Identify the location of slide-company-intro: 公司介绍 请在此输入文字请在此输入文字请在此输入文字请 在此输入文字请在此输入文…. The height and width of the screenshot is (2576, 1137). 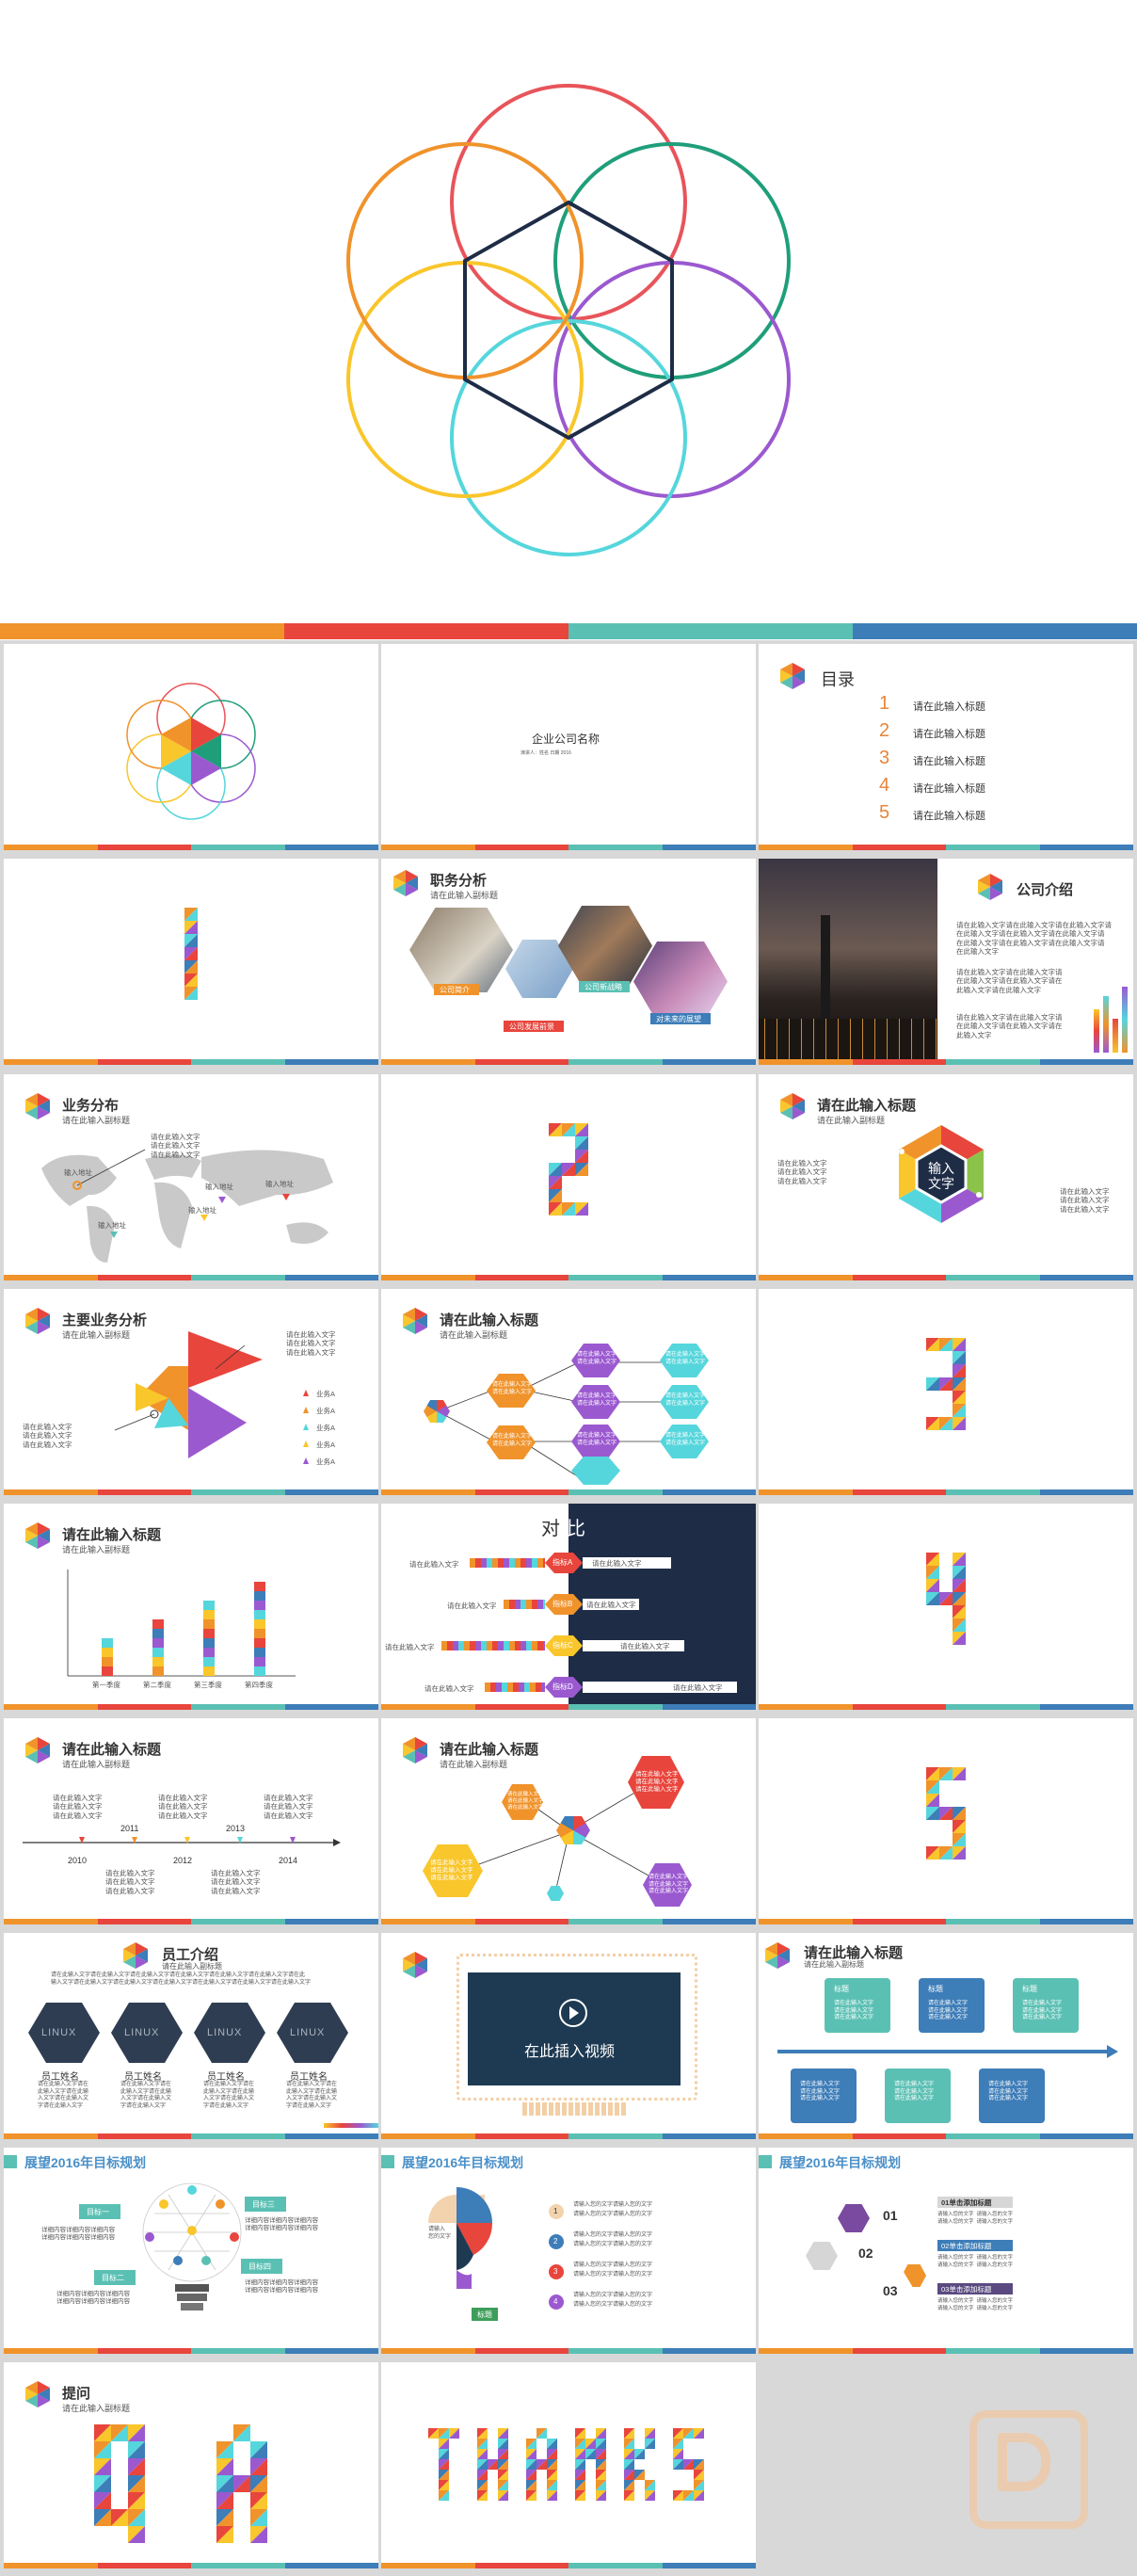
(946, 962).